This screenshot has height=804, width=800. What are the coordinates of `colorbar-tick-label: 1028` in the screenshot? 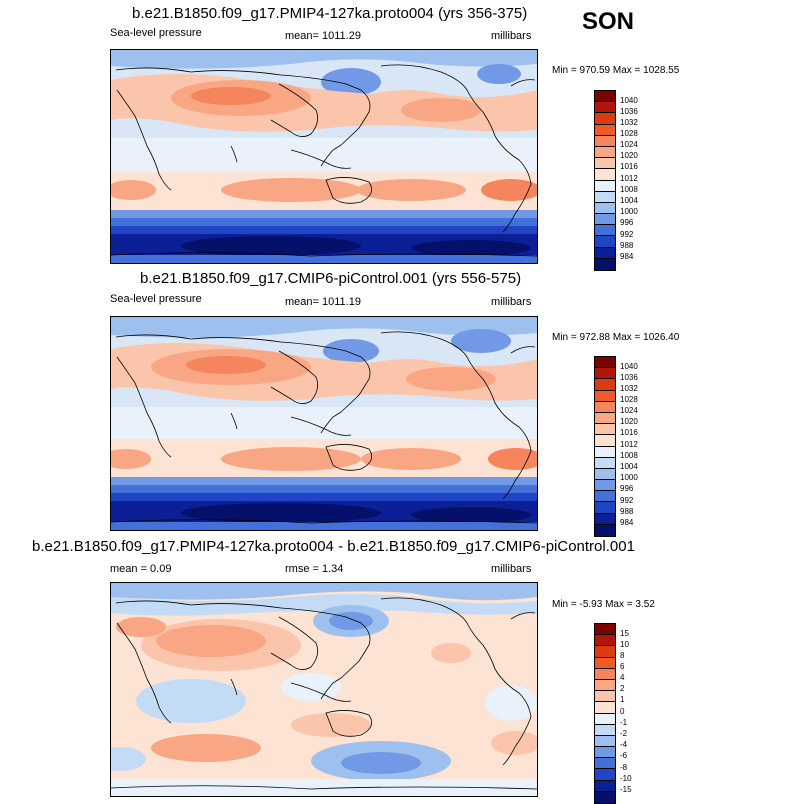 It's located at (629, 133).